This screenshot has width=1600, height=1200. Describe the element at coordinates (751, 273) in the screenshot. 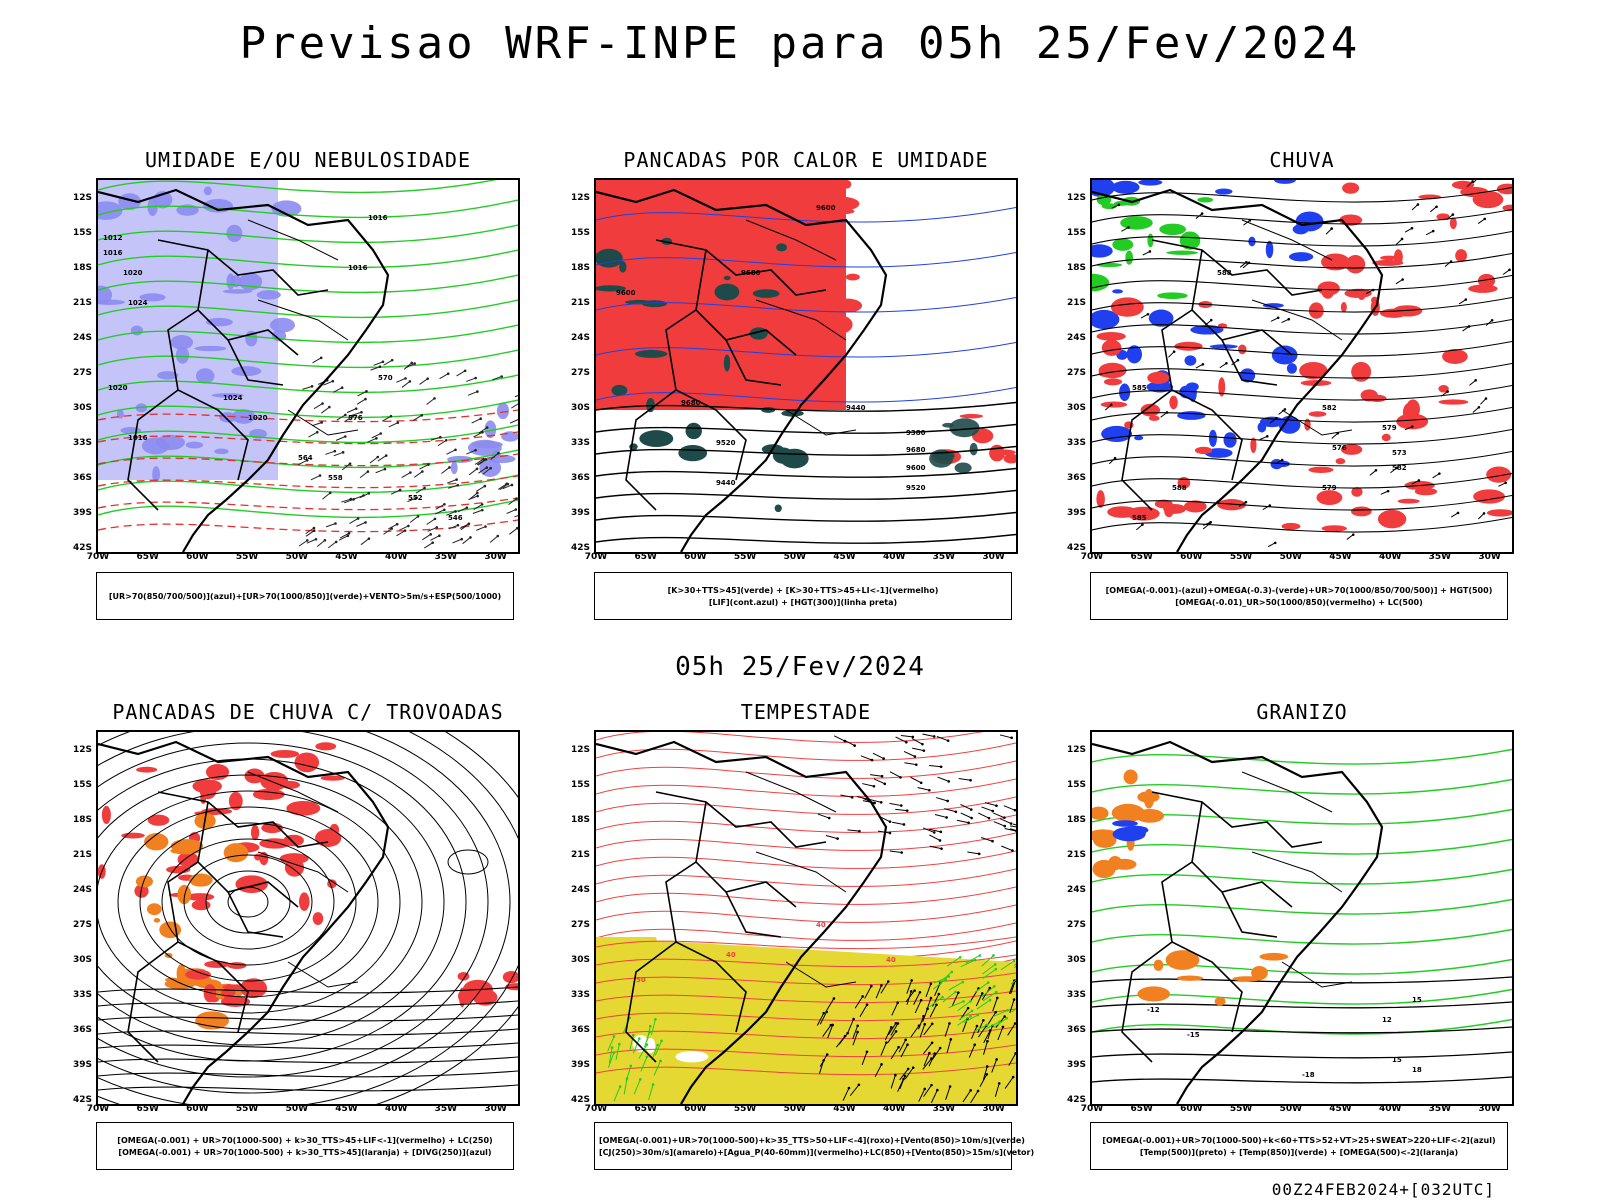

I see `contour-label: 9680` at that location.